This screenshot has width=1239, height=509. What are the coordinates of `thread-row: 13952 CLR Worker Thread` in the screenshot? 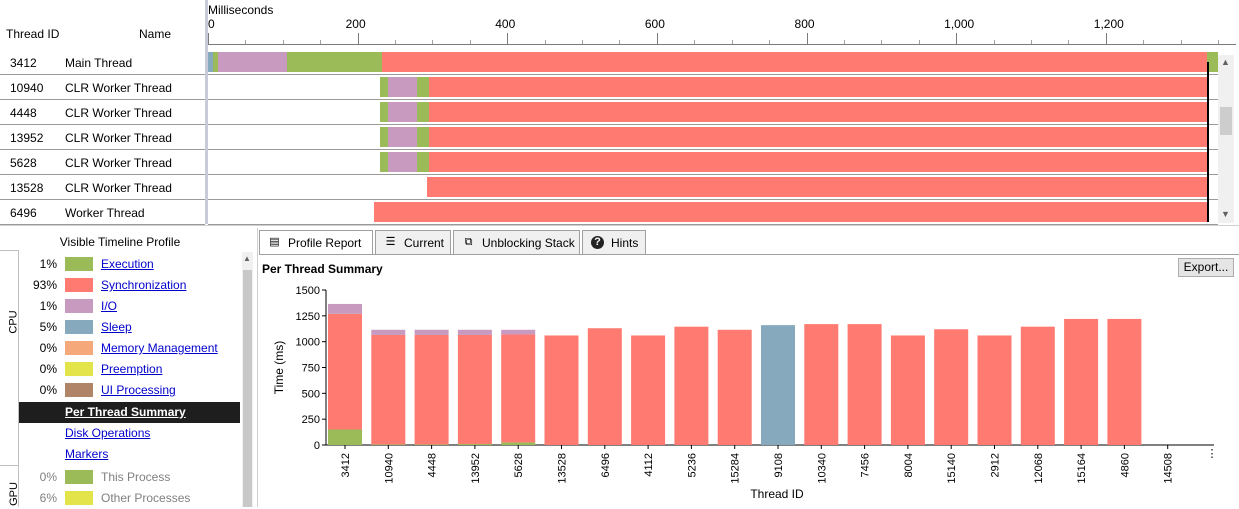 It's located at (102, 137).